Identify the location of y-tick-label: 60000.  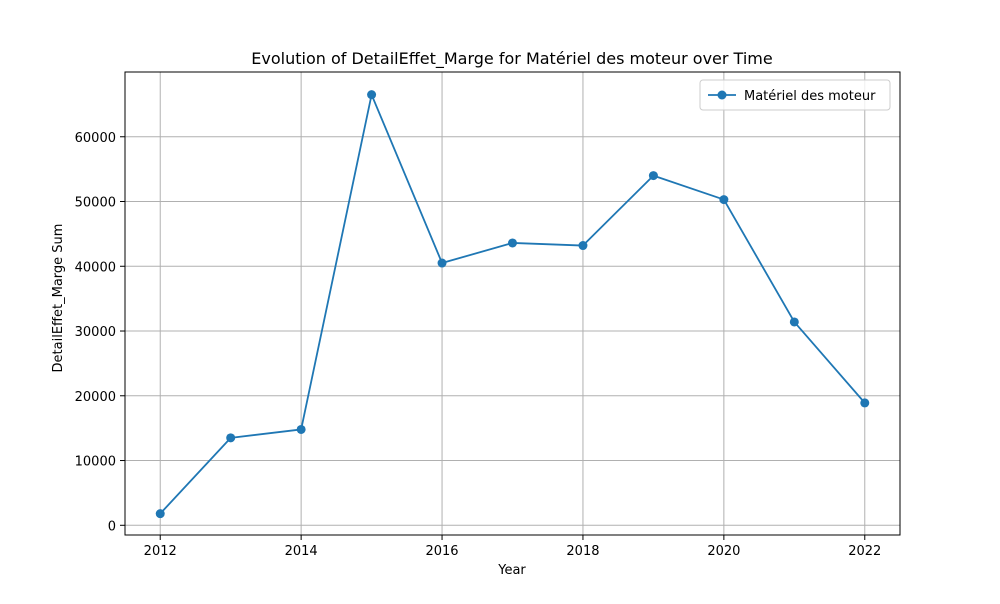
(95, 138).